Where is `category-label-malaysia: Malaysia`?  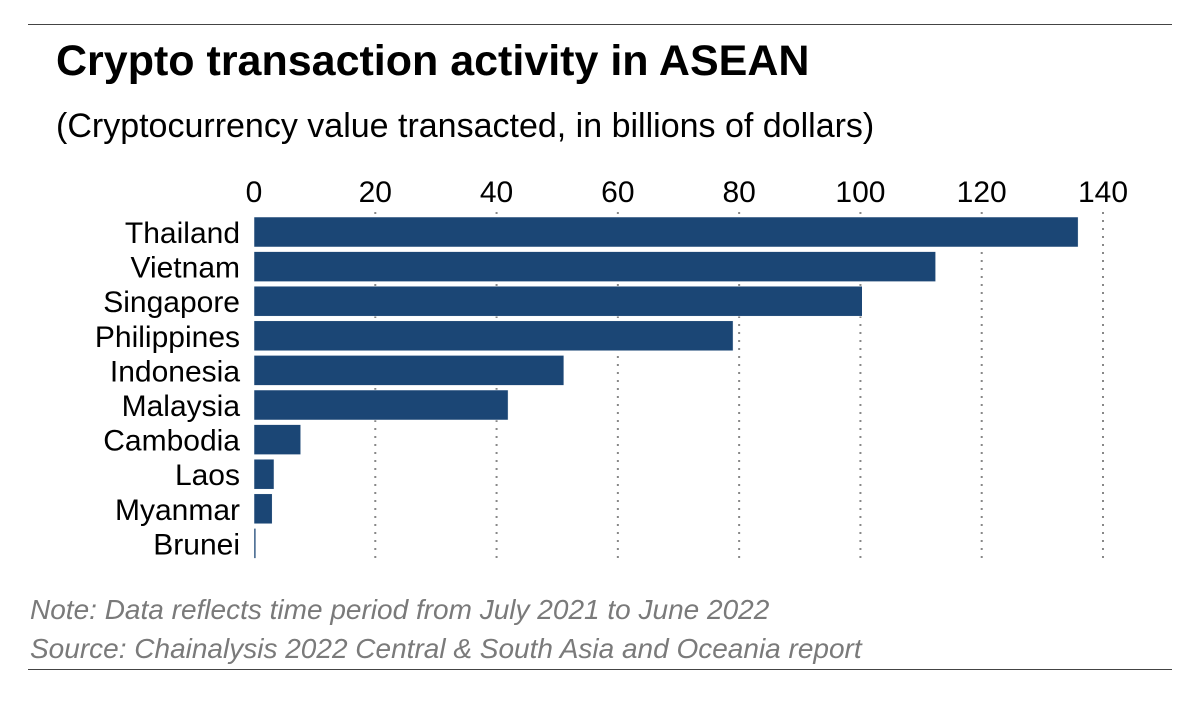
category-label-malaysia: Malaysia is located at coordinates (181, 406).